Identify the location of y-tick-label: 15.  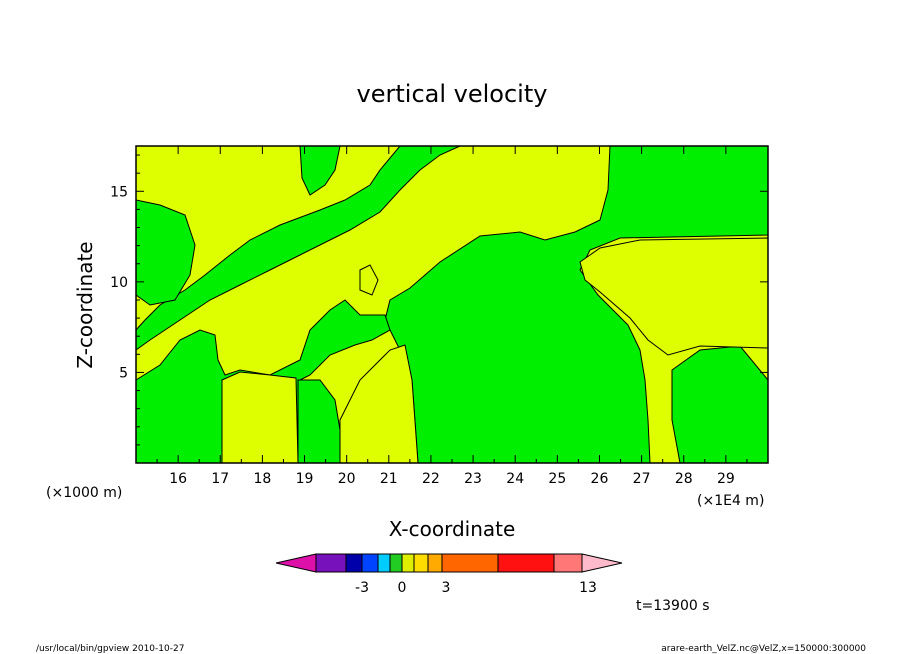
(119, 192).